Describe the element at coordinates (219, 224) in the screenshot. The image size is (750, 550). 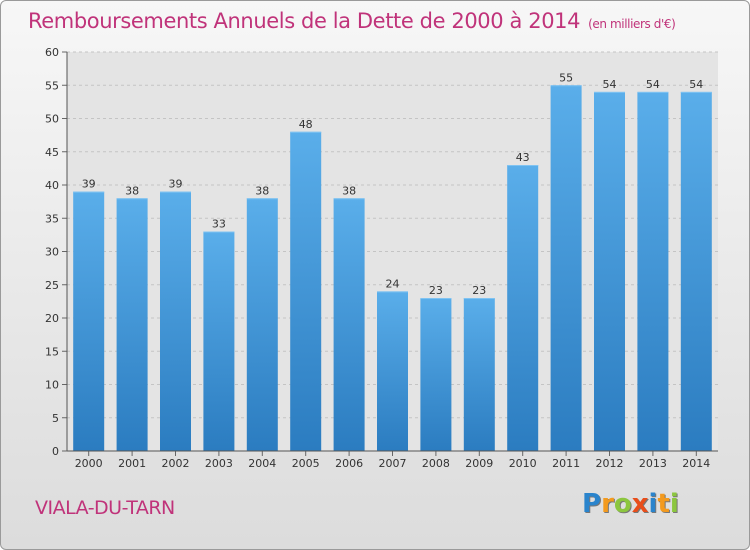
I see `bar-value-label: 33` at that location.